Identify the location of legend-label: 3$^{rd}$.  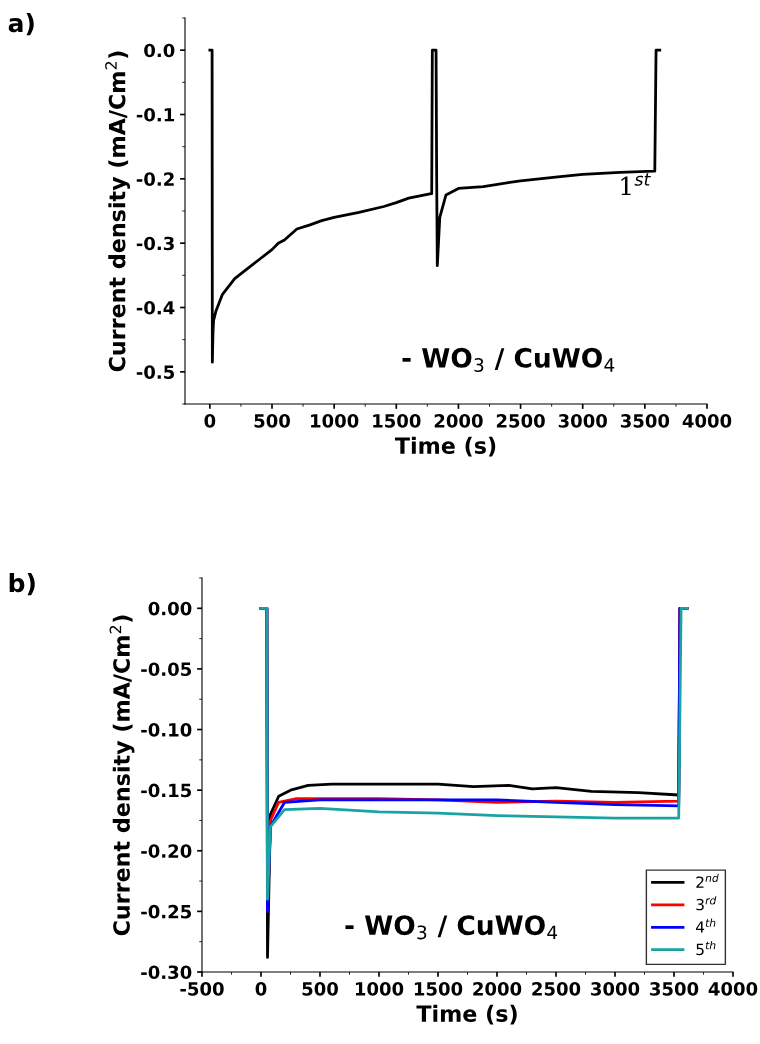
(706, 903).